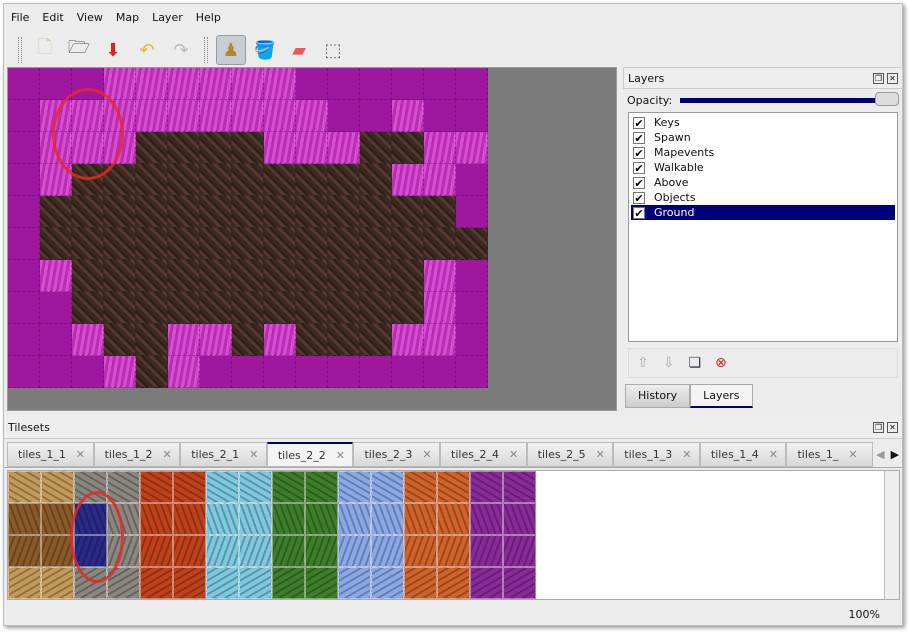  What do you see at coordinates (167, 17) in the screenshot?
I see `menu-layer: Layer` at bounding box center [167, 17].